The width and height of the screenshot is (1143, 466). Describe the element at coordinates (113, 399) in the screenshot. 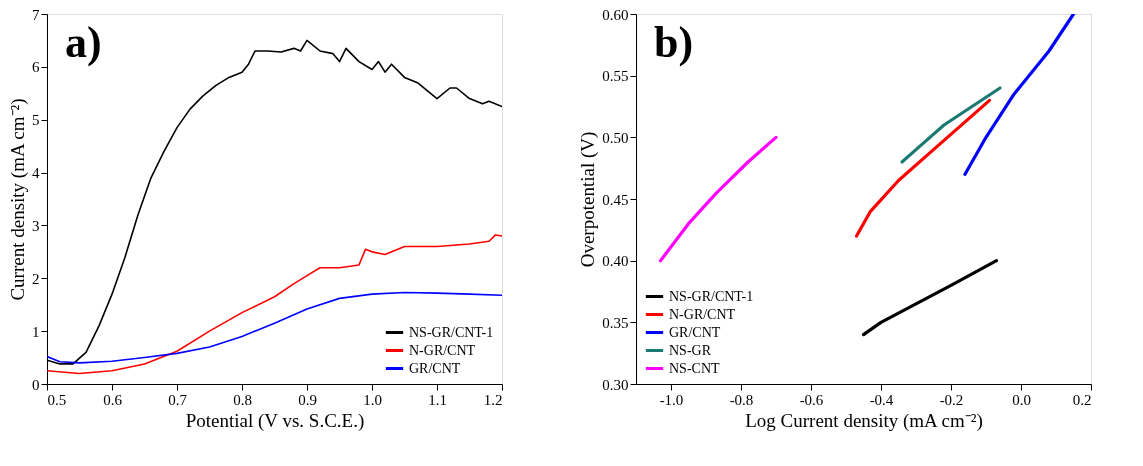

I see `x-tick-label: 0.6` at that location.